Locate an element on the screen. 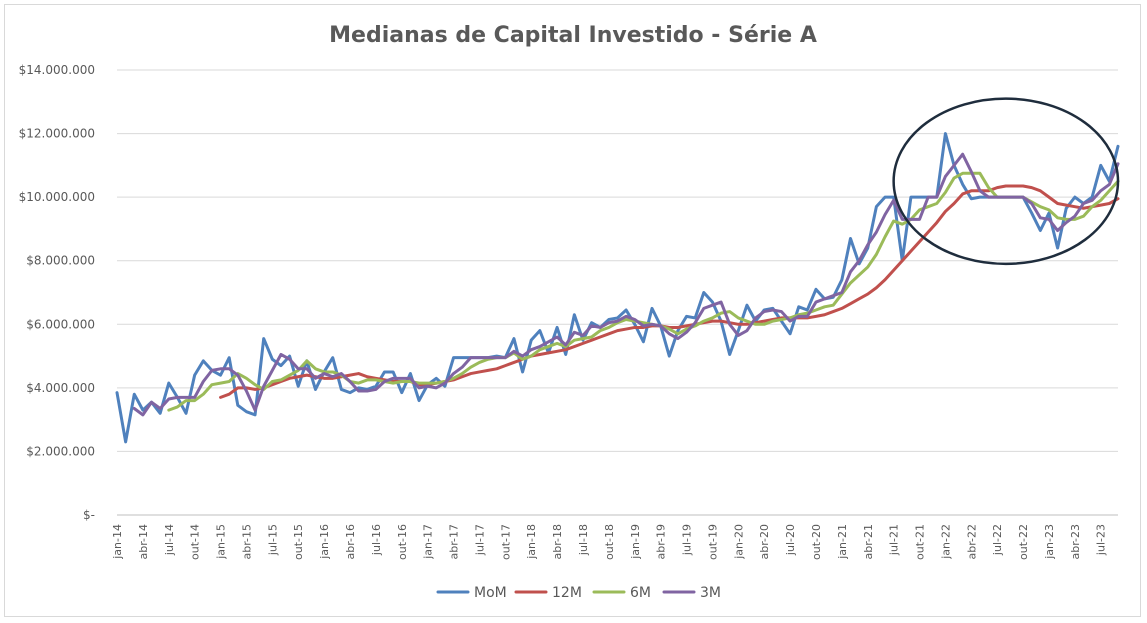 Image resolution: width=1147 pixels, height=623 pixels. x-tick-label: jul-16 is located at coordinates (376, 540).